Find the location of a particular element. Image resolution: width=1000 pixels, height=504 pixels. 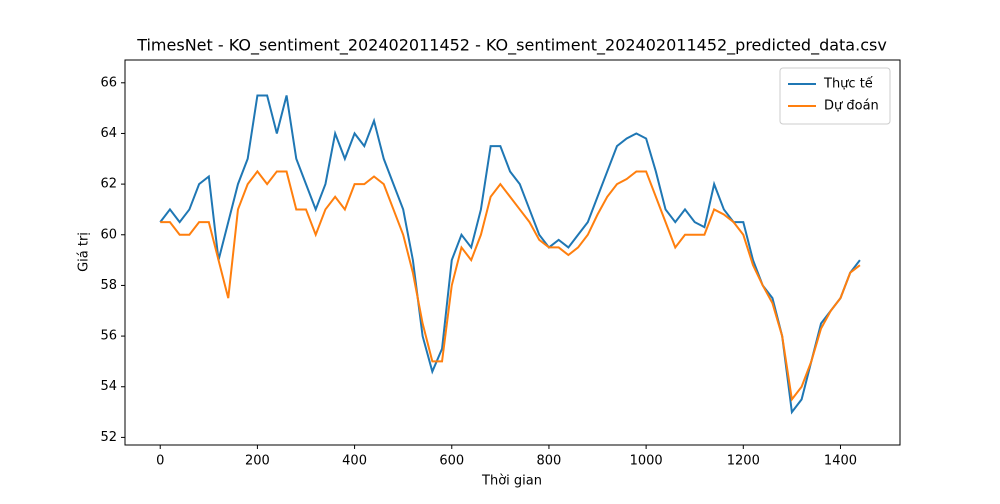

legend: Thực tế Dự đoán is located at coordinates (835, 96).